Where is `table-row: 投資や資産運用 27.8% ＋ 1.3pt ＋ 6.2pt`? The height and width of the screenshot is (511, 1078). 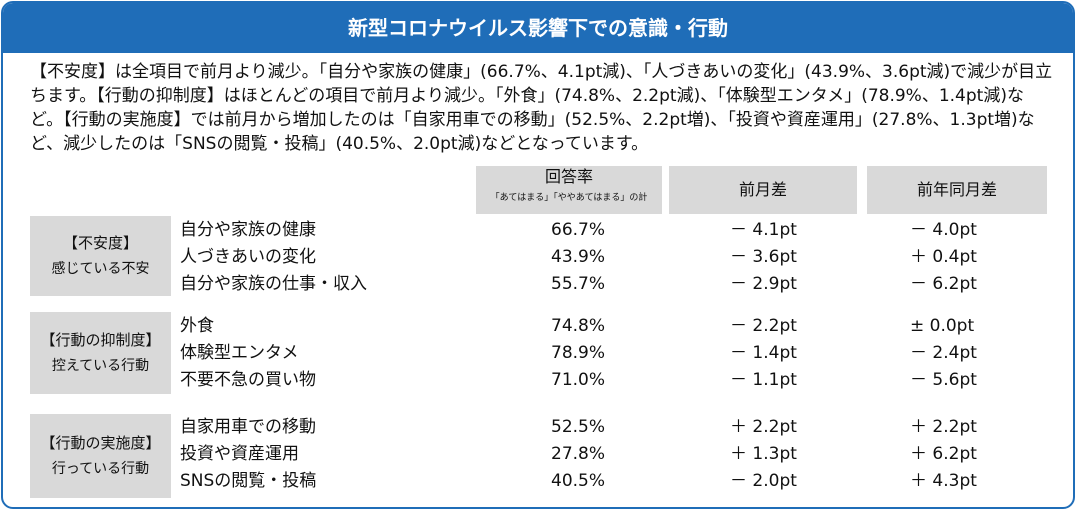
table-row: 投資や資産運用 27.8% ＋ 1.3pt ＋ 6.2pt is located at coordinates (539, 454).